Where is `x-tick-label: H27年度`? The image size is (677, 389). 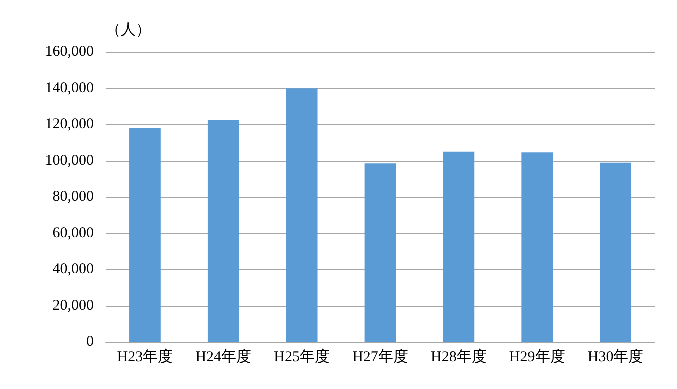
x-tick-label: H27年度 is located at coordinates (380, 357).